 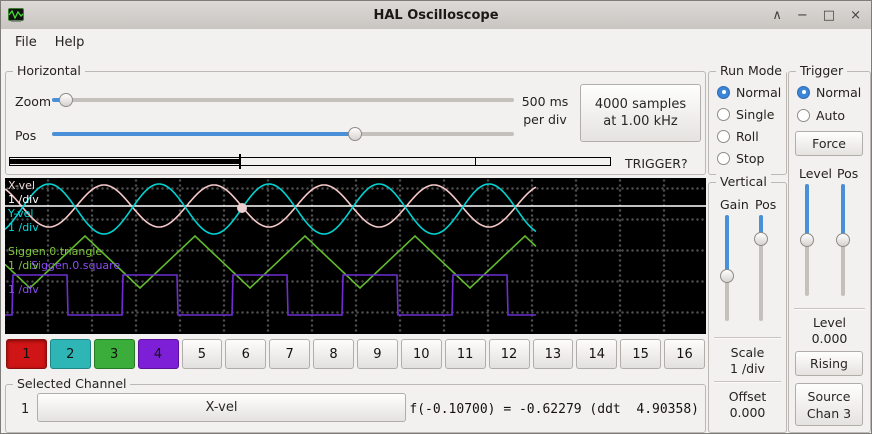 What do you see at coordinates (829, 322) in the screenshot?
I see `trigger-level-caption: Level` at bounding box center [829, 322].